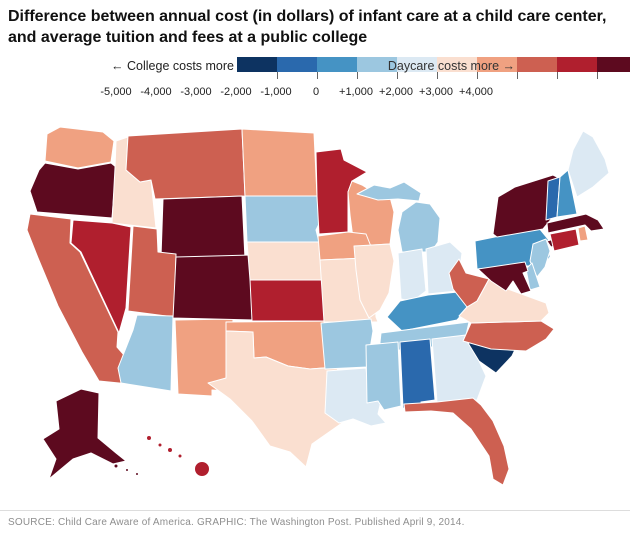 The width and height of the screenshot is (630, 536). What do you see at coordinates (436, 92) in the screenshot?
I see `scale-label: +3,000` at bounding box center [436, 92].